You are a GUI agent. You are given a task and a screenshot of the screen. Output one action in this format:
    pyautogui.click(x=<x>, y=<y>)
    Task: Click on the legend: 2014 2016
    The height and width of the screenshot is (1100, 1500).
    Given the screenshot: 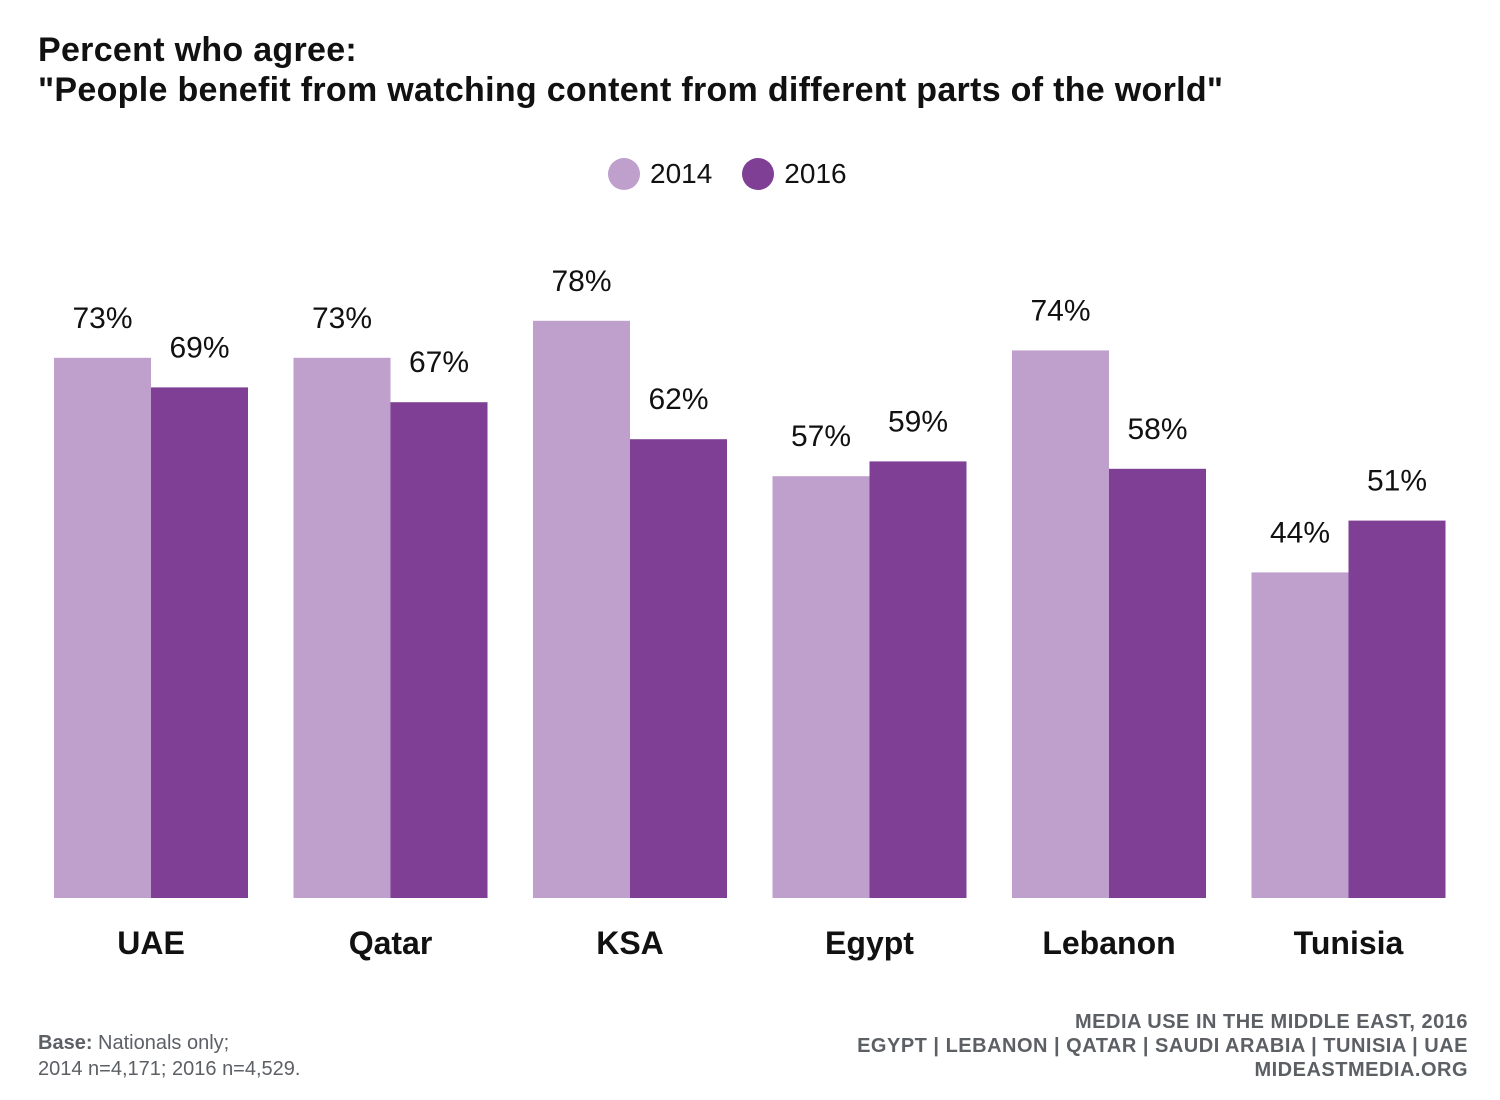 What is the action you would take?
    pyautogui.click(x=742, y=174)
    